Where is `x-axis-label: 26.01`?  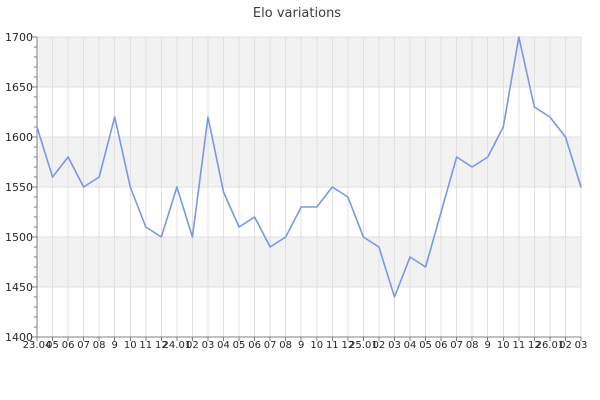
x-axis-label: 26.01 is located at coordinates (550, 345).